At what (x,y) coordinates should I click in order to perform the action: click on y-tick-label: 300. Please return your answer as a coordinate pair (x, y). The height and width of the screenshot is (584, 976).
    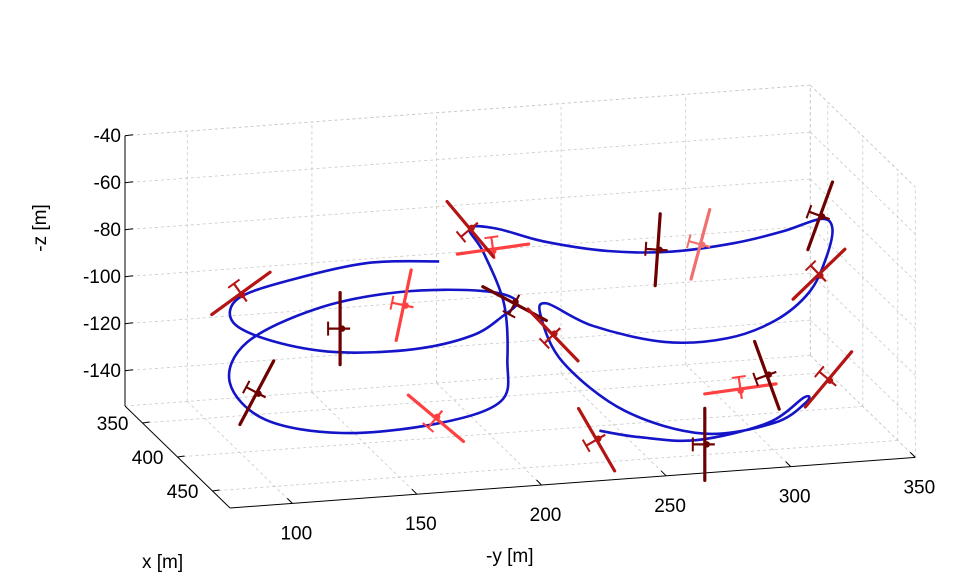
    Looking at the image, I should click on (795, 497).